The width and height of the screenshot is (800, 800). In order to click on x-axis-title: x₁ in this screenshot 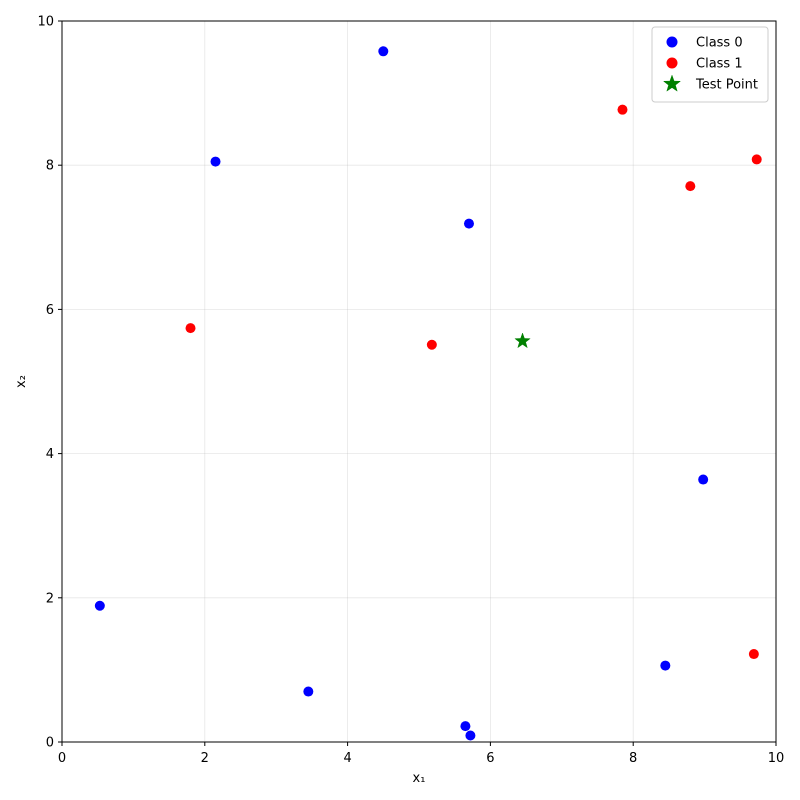, I will do `click(419, 778)`.